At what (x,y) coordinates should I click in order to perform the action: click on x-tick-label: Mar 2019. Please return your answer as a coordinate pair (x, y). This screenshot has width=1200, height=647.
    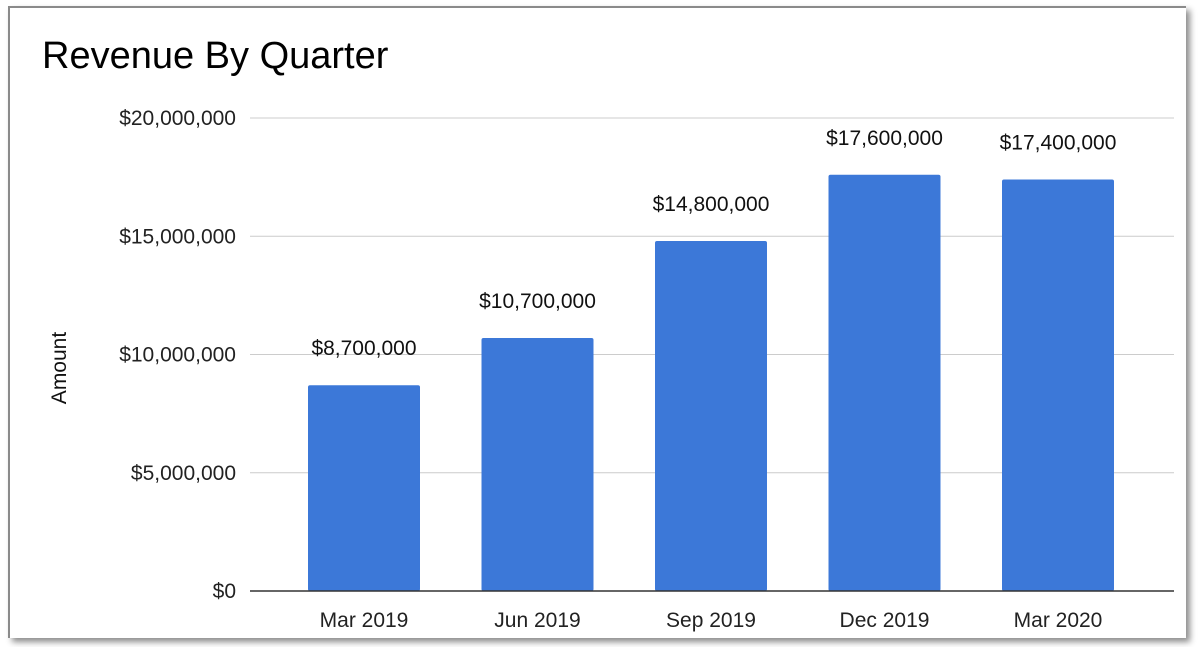
    Looking at the image, I should click on (364, 620).